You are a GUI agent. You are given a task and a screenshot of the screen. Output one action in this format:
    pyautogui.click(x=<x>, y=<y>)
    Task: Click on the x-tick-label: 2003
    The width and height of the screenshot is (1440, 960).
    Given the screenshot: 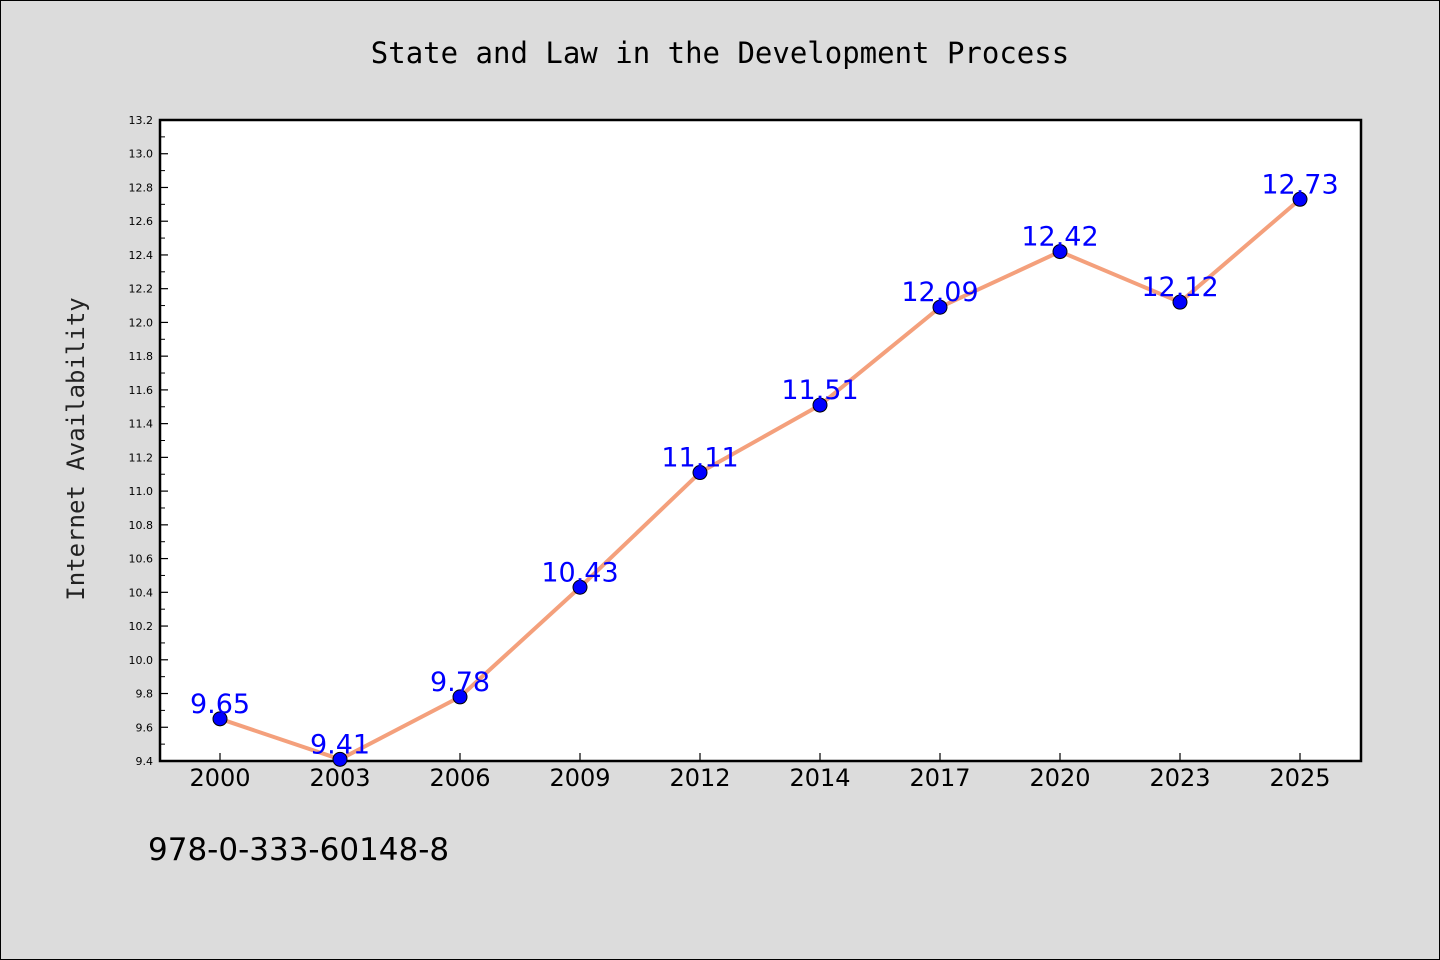 What is the action you would take?
    pyautogui.click(x=339, y=778)
    